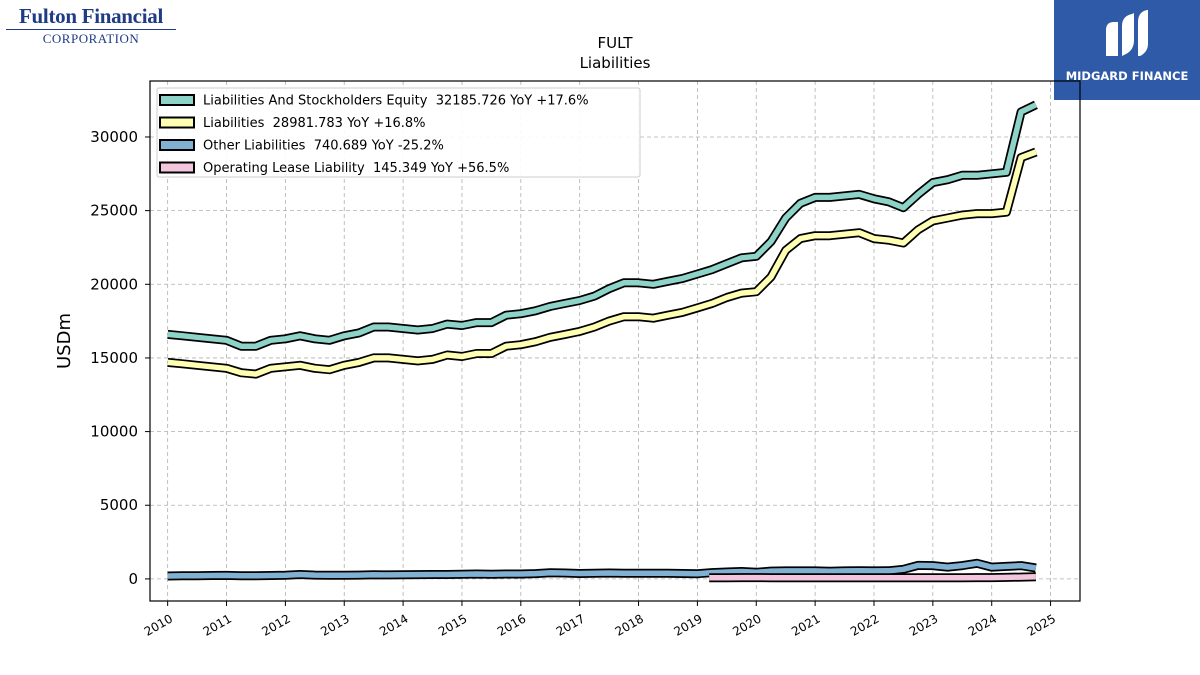 Image resolution: width=1200 pixels, height=675 pixels. I want to click on y-tick-label: 20000, so click(114, 284).